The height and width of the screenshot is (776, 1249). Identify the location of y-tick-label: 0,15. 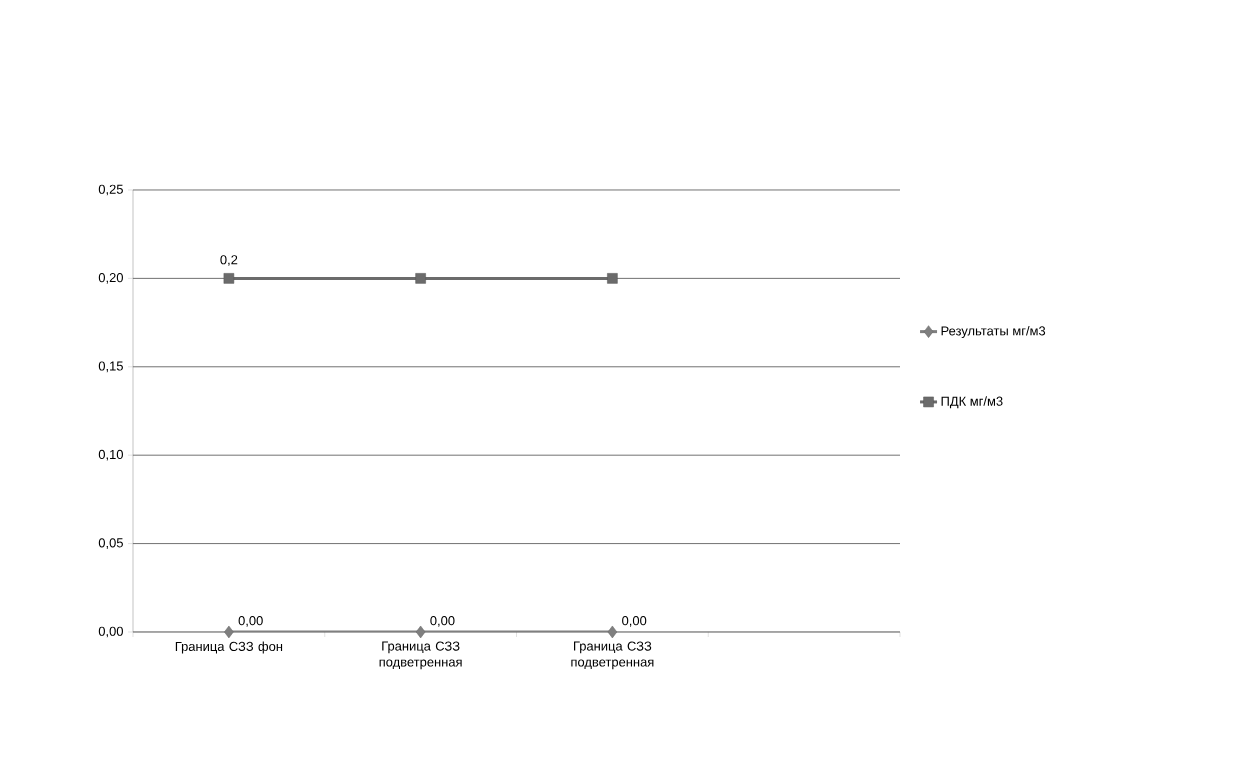
(110, 367).